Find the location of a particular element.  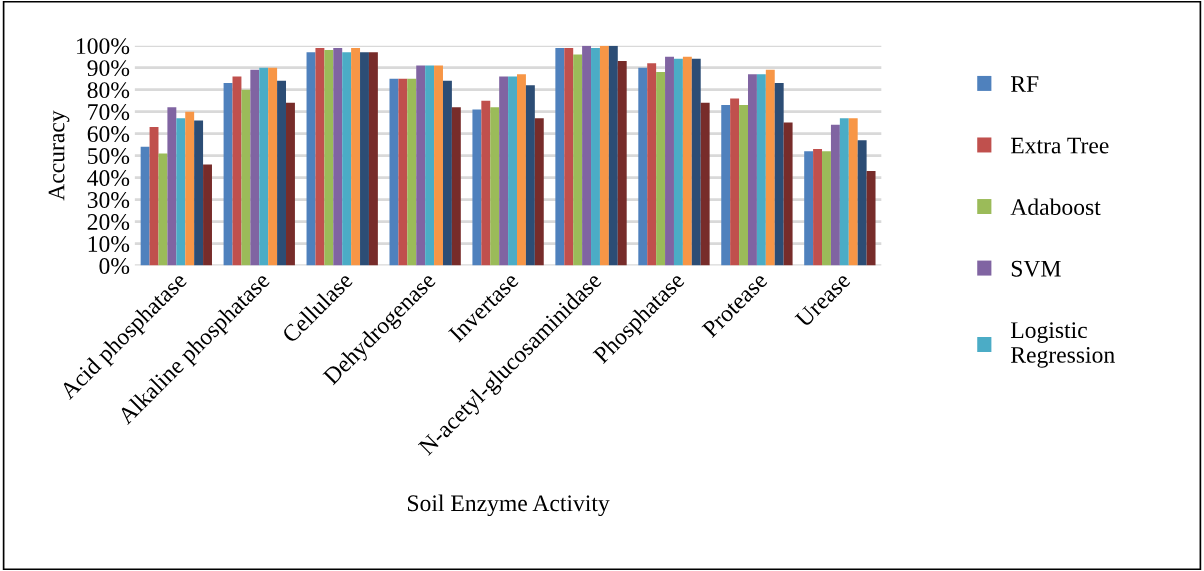

y-tick-label: 100% is located at coordinates (103, 46).